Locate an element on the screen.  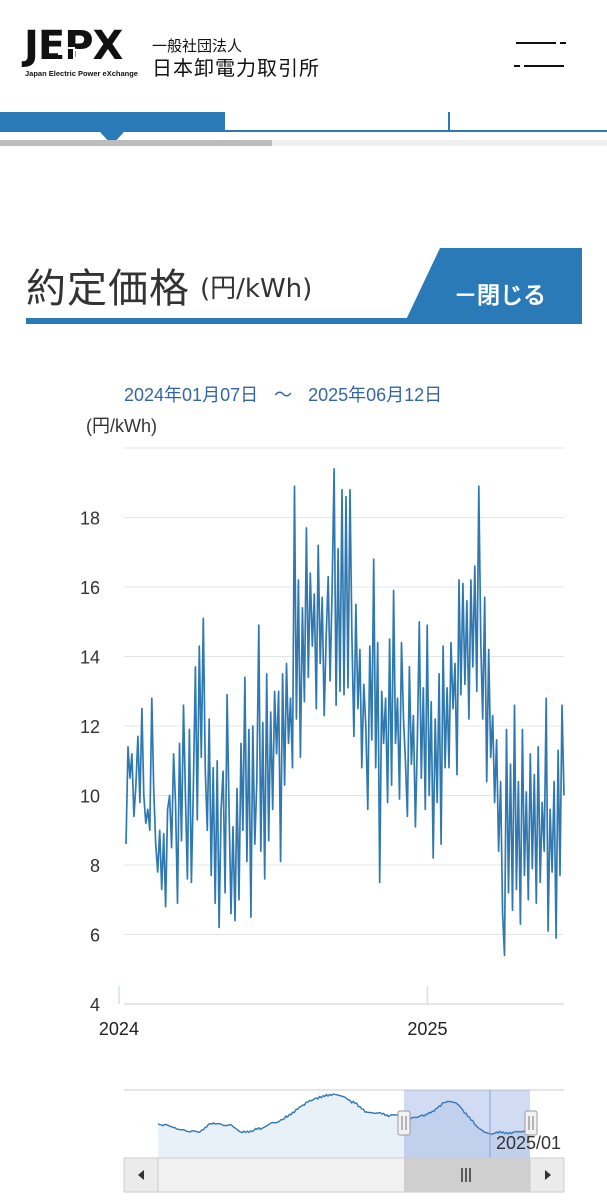
tab-active is located at coordinates (112, 122).